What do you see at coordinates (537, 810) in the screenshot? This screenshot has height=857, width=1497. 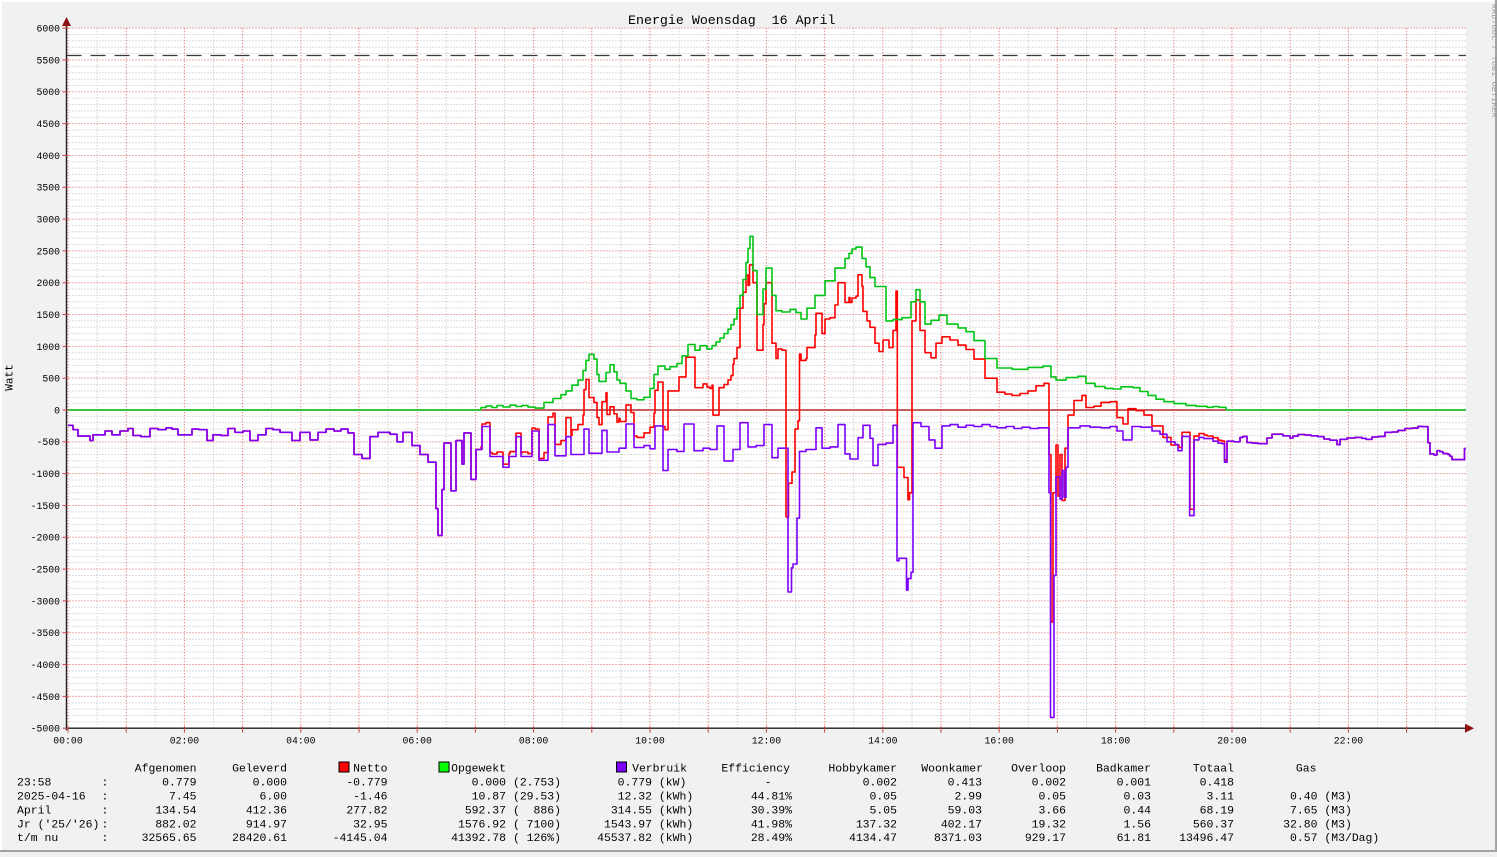 I see `svg-text: ( 886)` at bounding box center [537, 810].